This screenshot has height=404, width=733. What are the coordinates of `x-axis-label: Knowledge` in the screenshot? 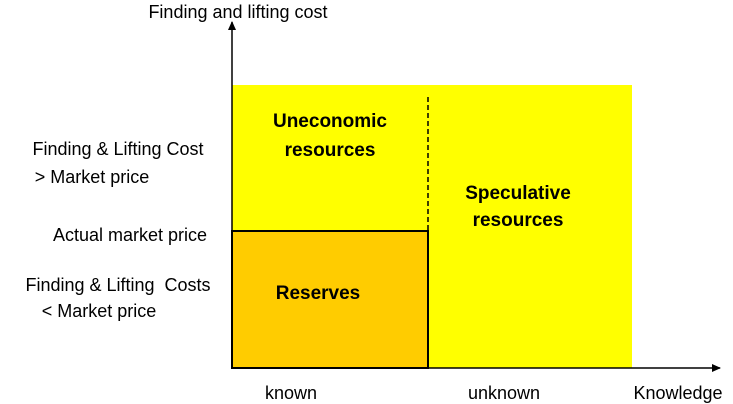 It's located at (677, 393).